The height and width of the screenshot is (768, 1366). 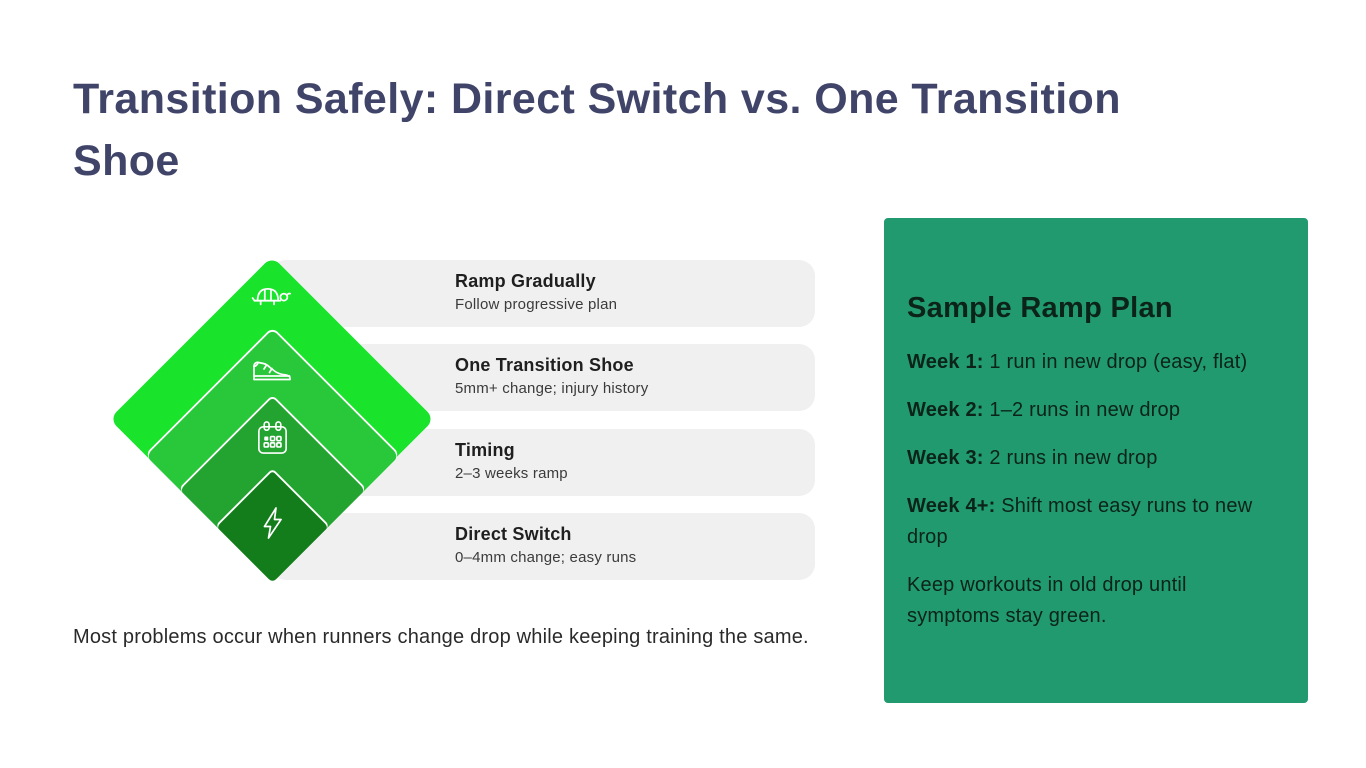 What do you see at coordinates (544, 365) in the screenshot?
I see `row-title: One Transition Shoe` at bounding box center [544, 365].